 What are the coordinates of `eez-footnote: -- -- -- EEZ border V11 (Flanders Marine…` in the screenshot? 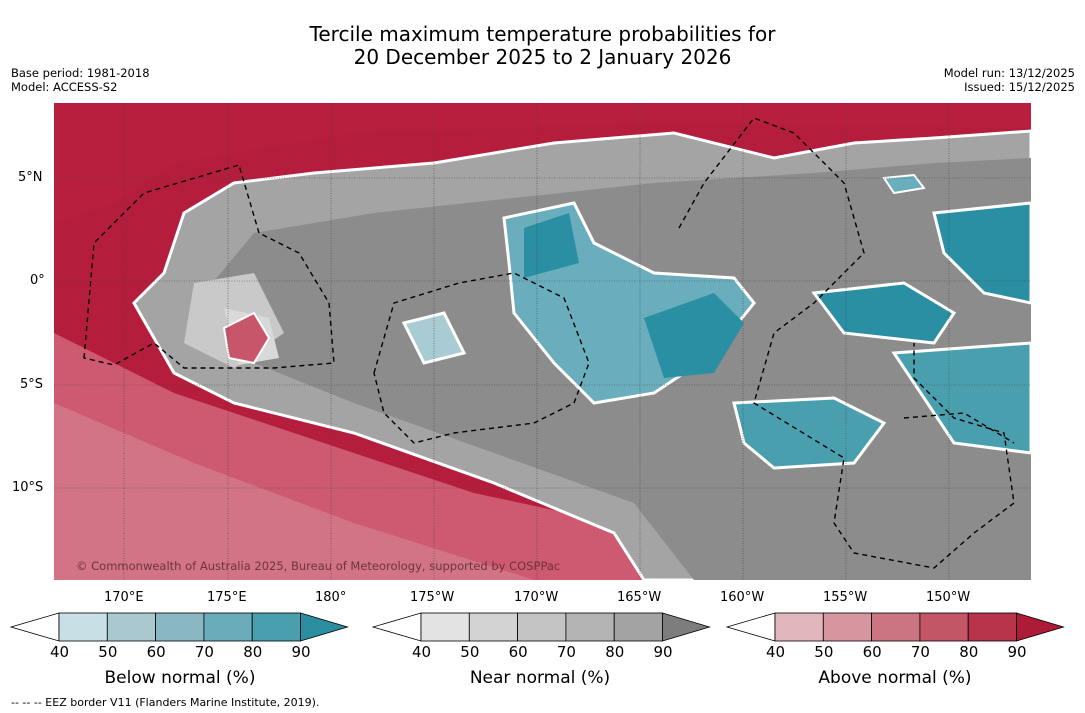 It's located at (165, 702).